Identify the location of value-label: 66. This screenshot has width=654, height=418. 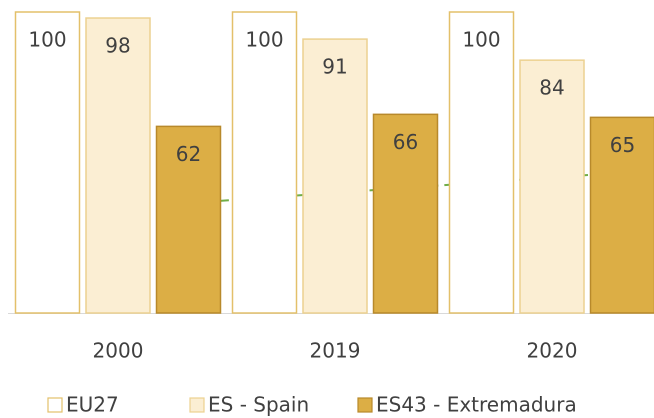
(405, 142).